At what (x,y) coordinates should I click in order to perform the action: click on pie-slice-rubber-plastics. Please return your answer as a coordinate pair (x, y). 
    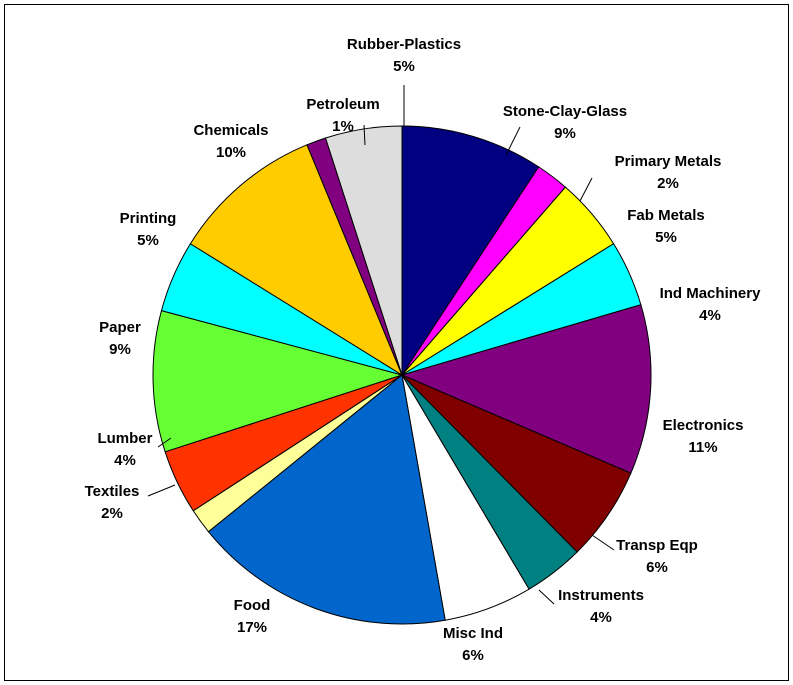
    Looking at the image, I should click on (363, 250).